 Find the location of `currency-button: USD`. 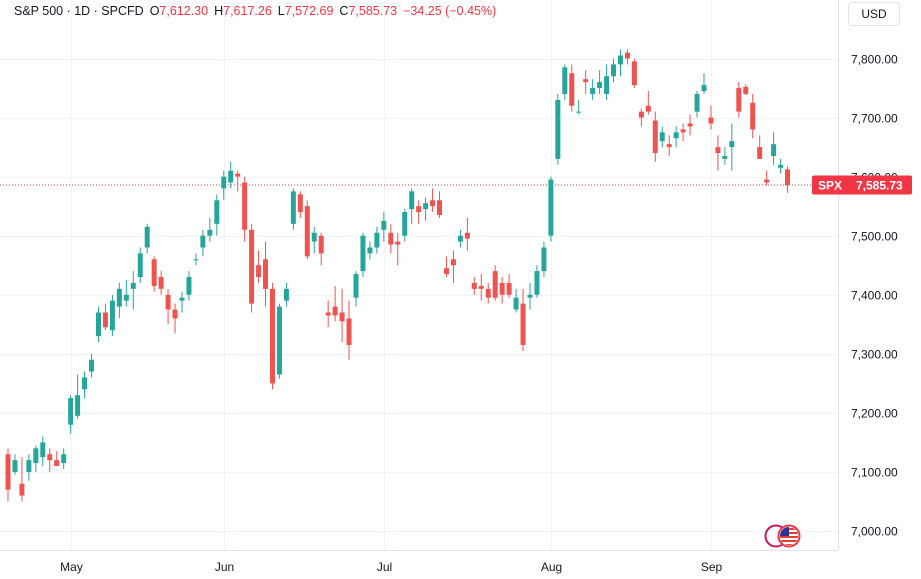

currency-button: USD is located at coordinates (874, 14).